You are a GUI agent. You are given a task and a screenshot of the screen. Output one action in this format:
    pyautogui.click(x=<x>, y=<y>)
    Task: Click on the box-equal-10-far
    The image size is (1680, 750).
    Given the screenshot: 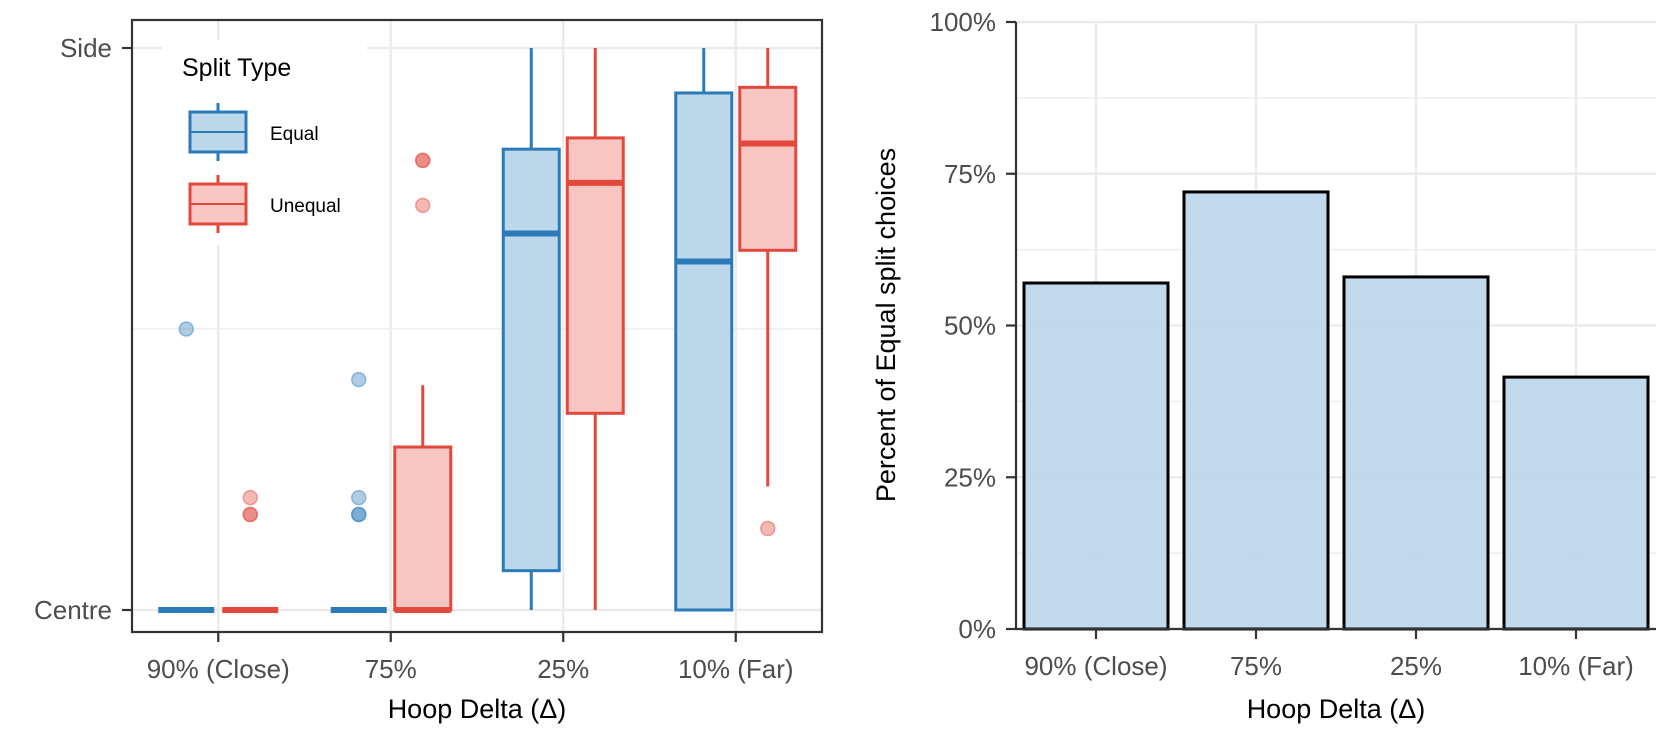 What is the action you would take?
    pyautogui.click(x=704, y=330)
    